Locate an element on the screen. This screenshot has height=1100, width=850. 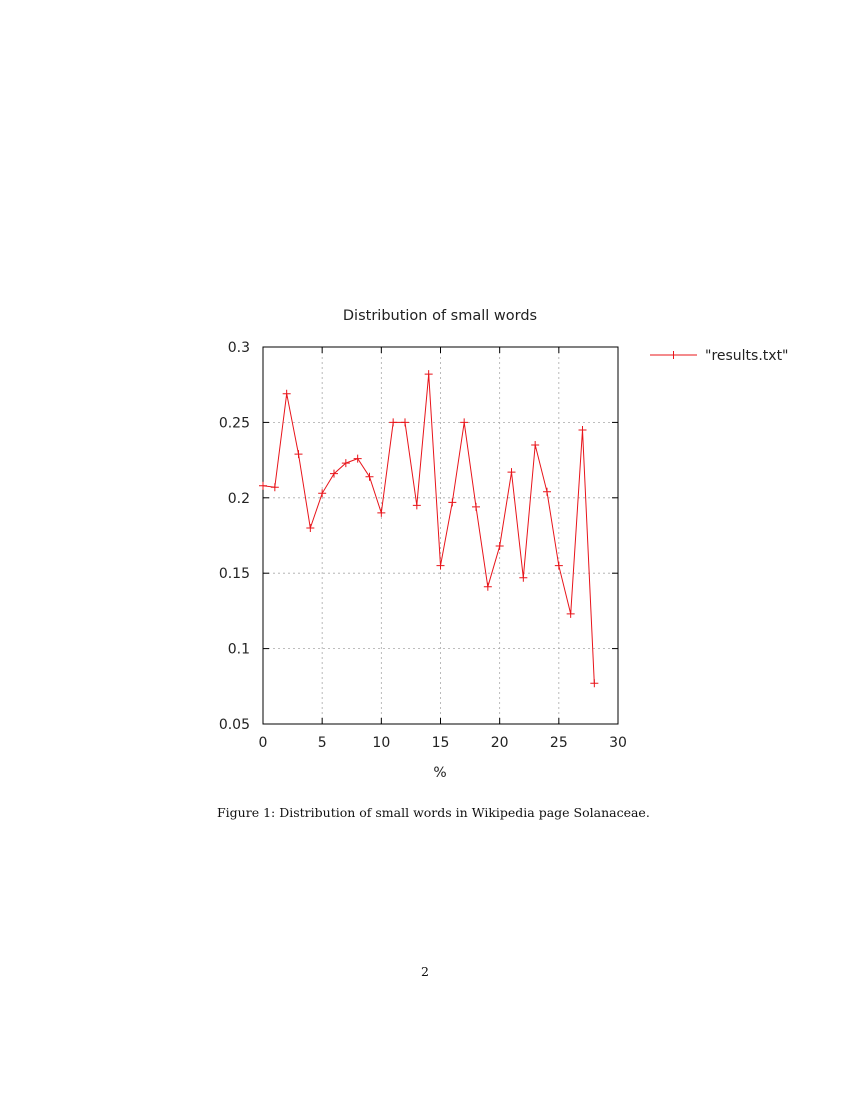
series-line is located at coordinates (428, 529).